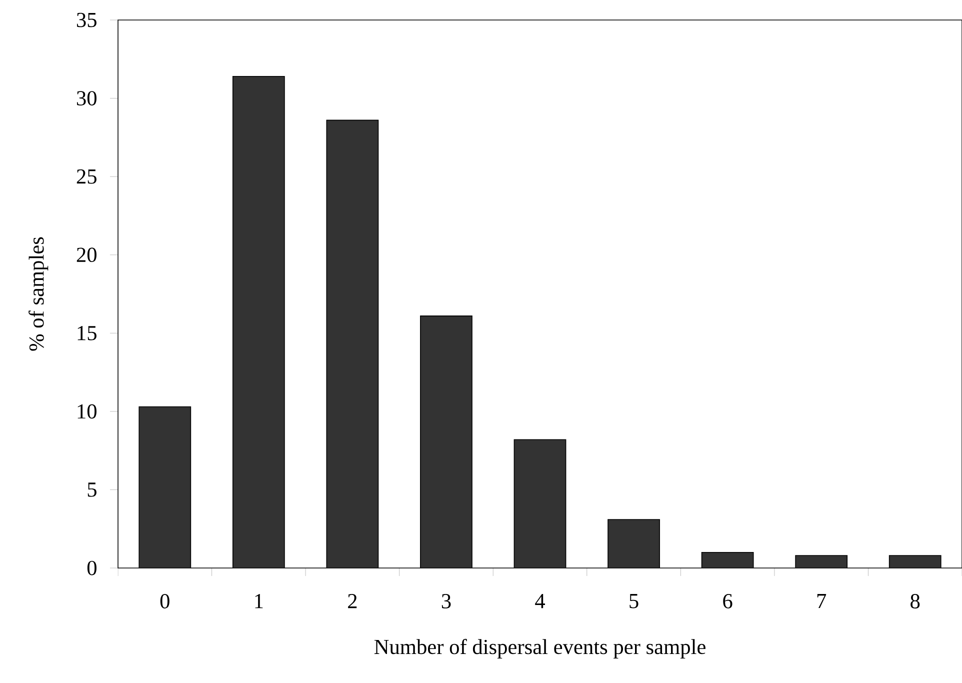 This screenshot has width=962, height=683. Describe the element at coordinates (86, 20) in the screenshot. I see `y-tick-label: 35` at that location.